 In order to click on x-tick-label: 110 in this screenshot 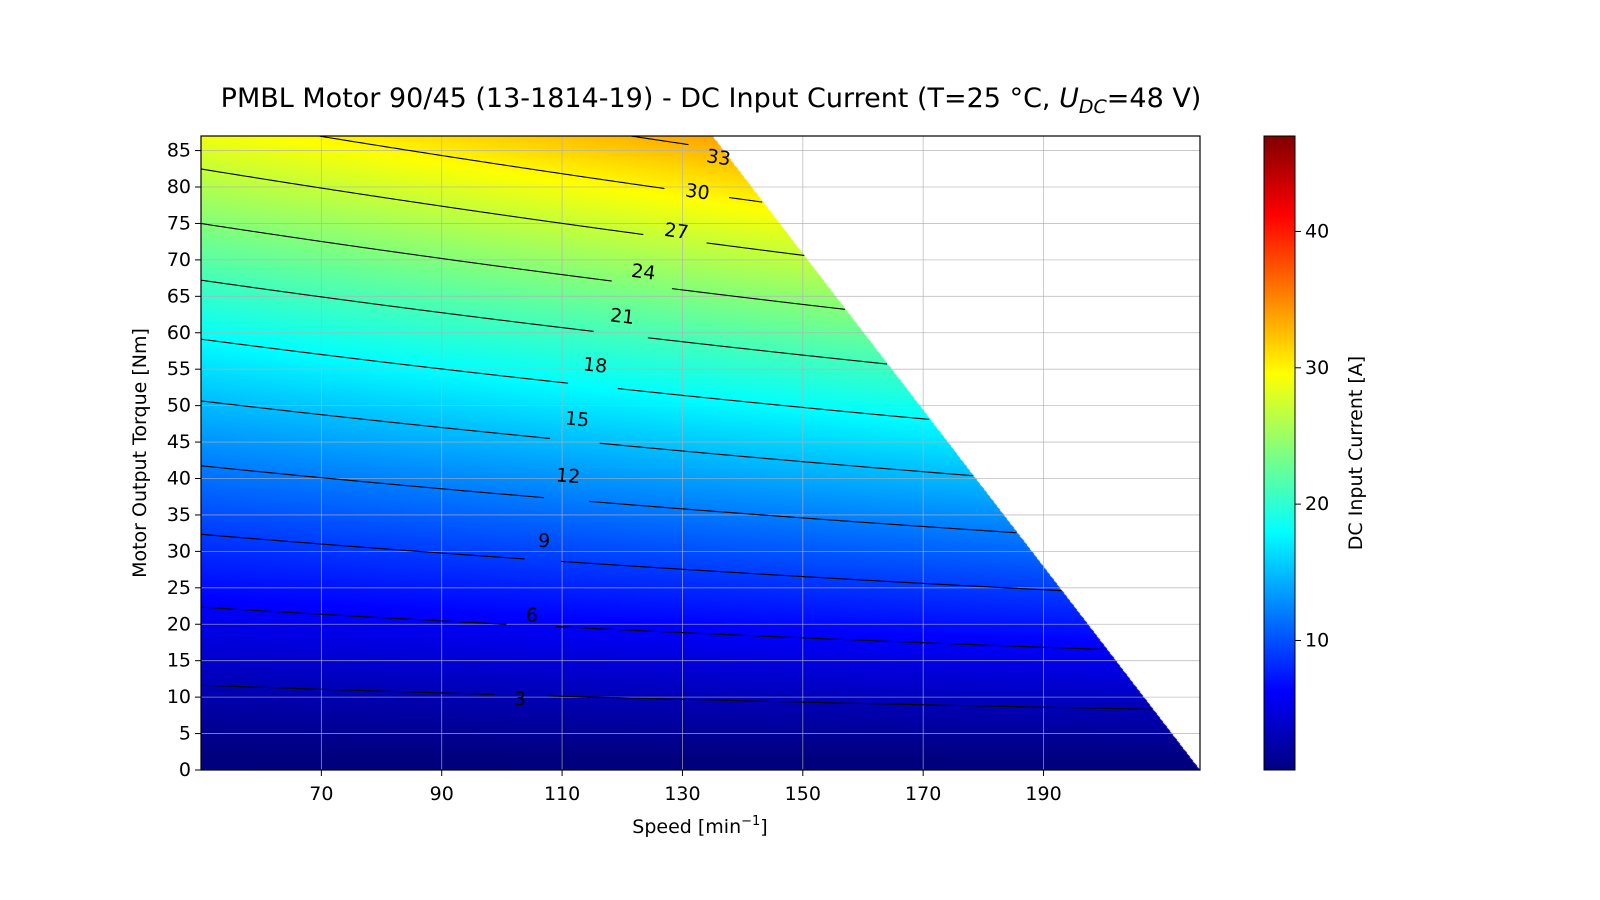, I will do `click(562, 794)`.